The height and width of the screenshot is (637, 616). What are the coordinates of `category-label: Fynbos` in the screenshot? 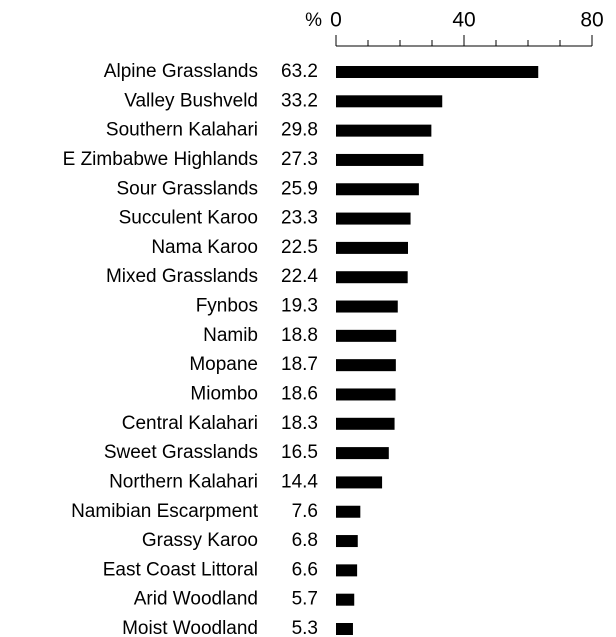 It's located at (227, 306).